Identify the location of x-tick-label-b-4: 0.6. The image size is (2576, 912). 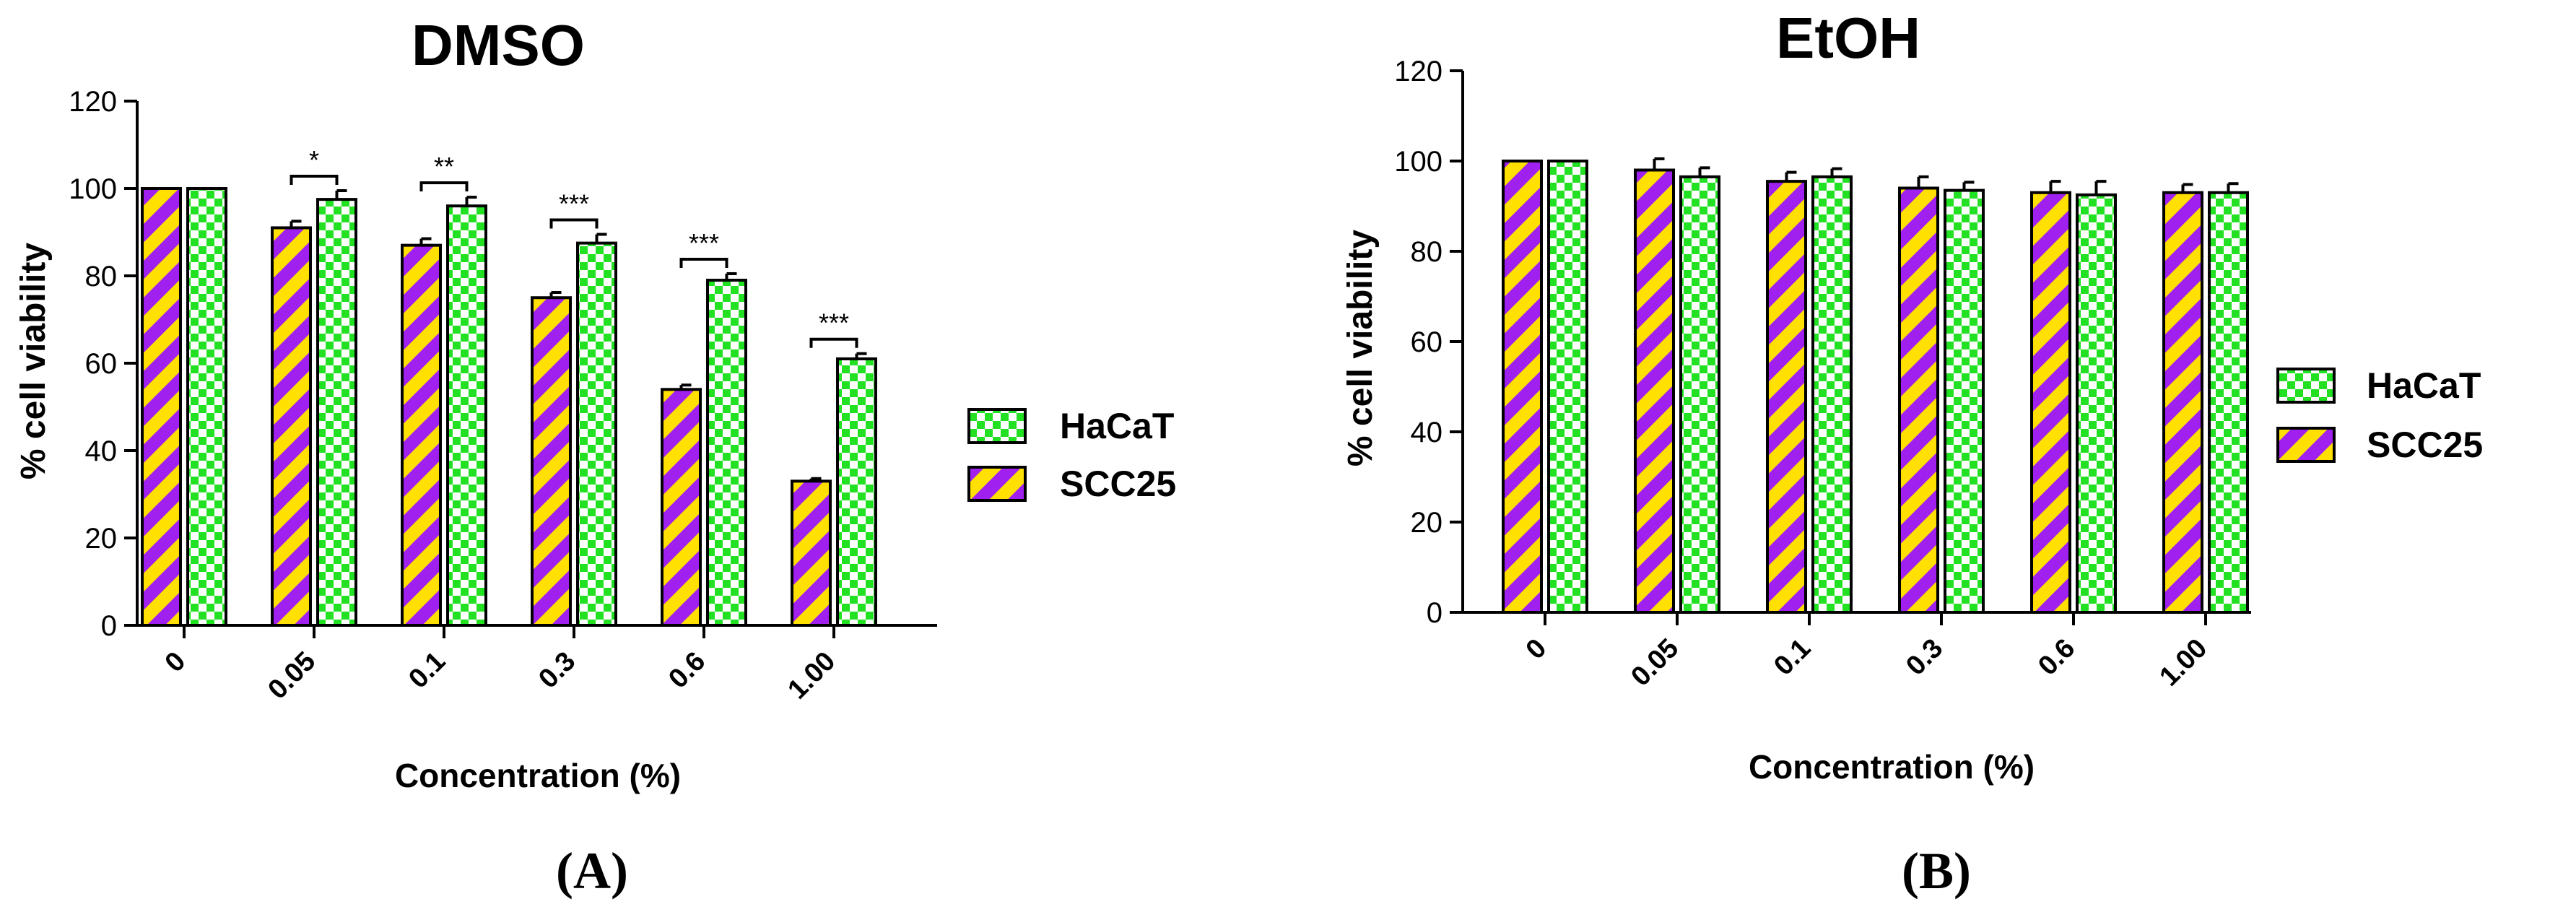
(2056, 657).